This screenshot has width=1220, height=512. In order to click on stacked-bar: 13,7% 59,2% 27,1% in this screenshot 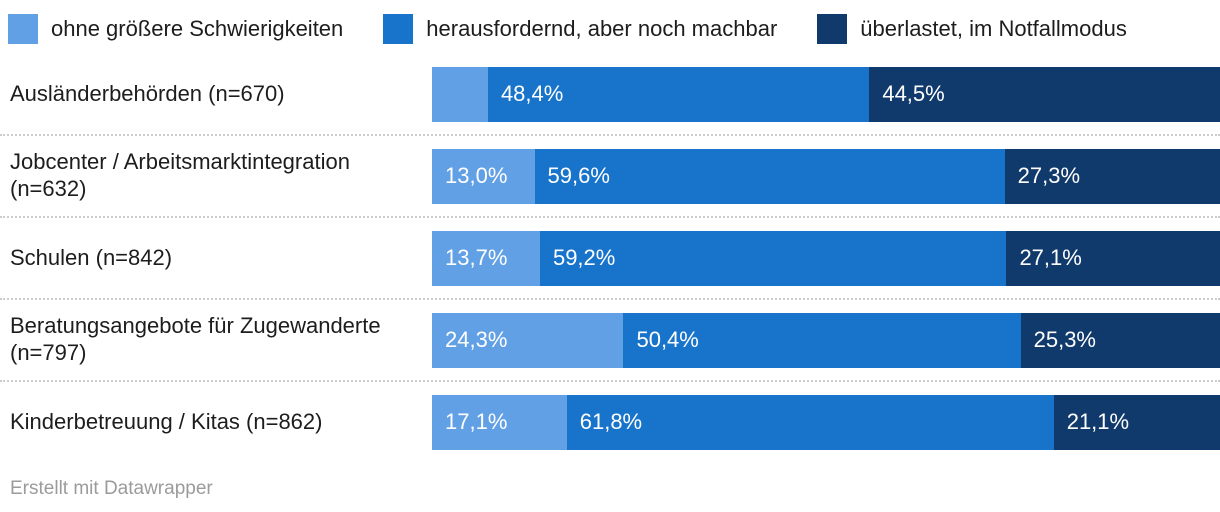, I will do `click(826, 258)`.